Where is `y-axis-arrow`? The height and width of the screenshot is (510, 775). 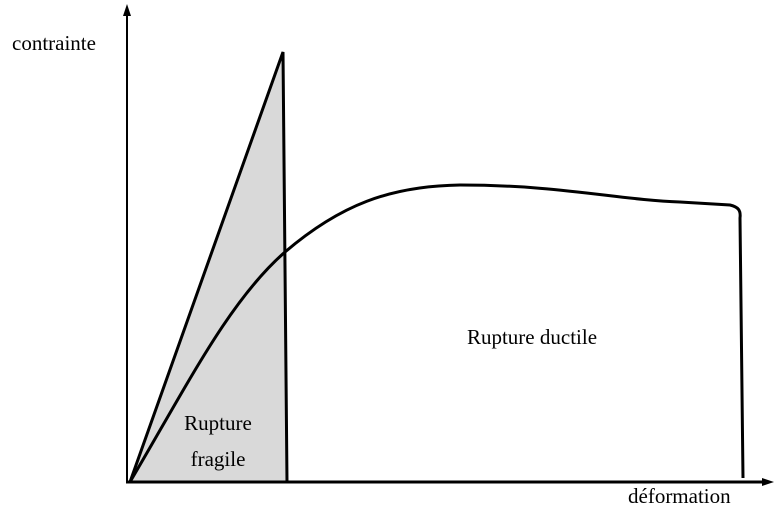 y-axis-arrow is located at coordinates (127, 10).